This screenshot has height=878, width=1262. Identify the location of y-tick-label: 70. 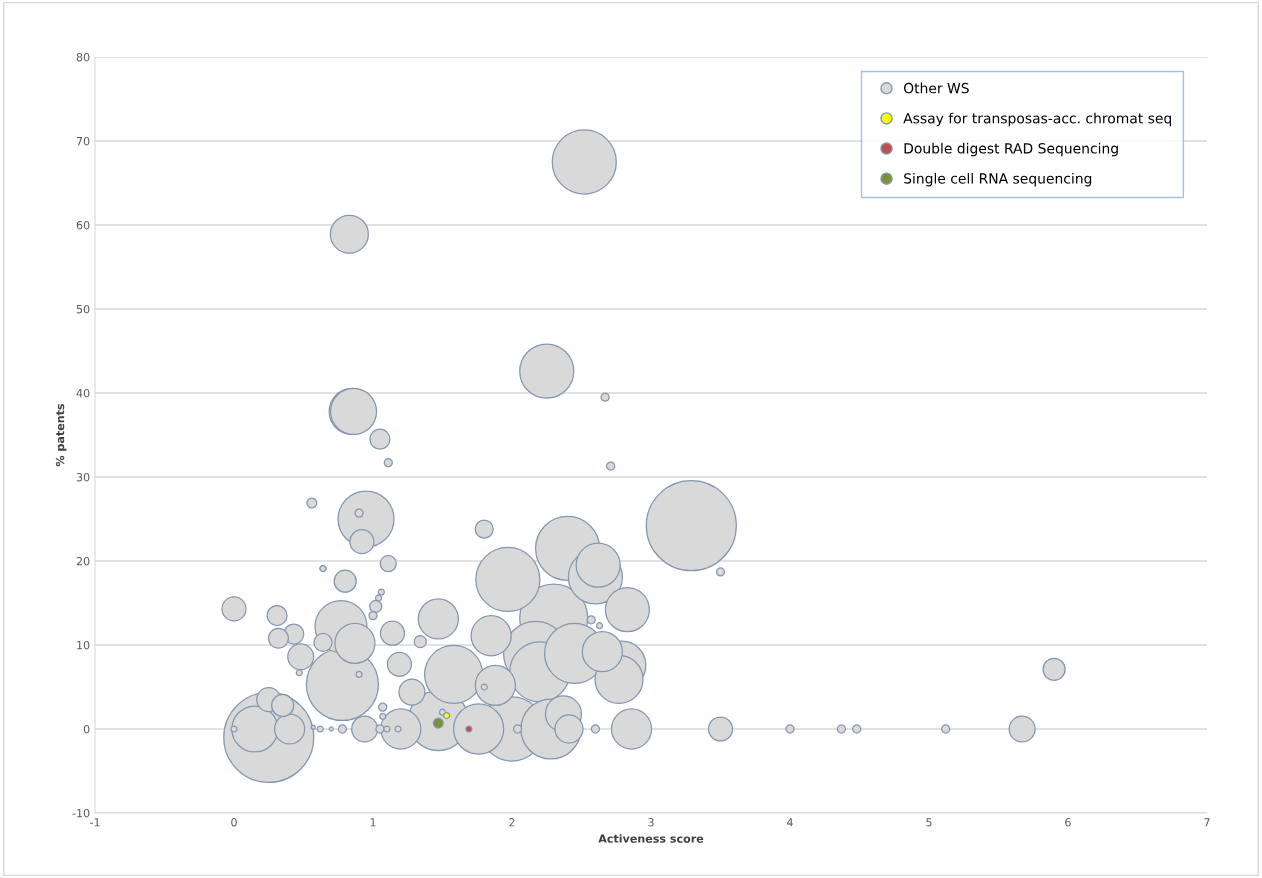
(83, 141).